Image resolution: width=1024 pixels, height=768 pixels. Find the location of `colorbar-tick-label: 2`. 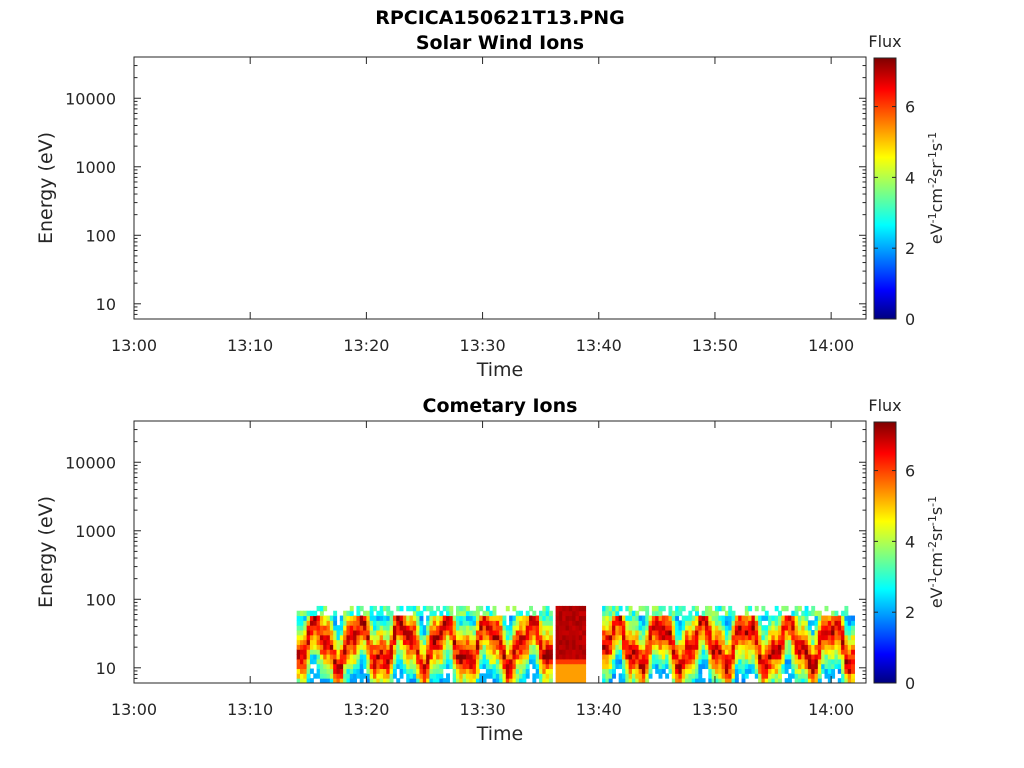

colorbar-tick-label: 2 is located at coordinates (910, 612).